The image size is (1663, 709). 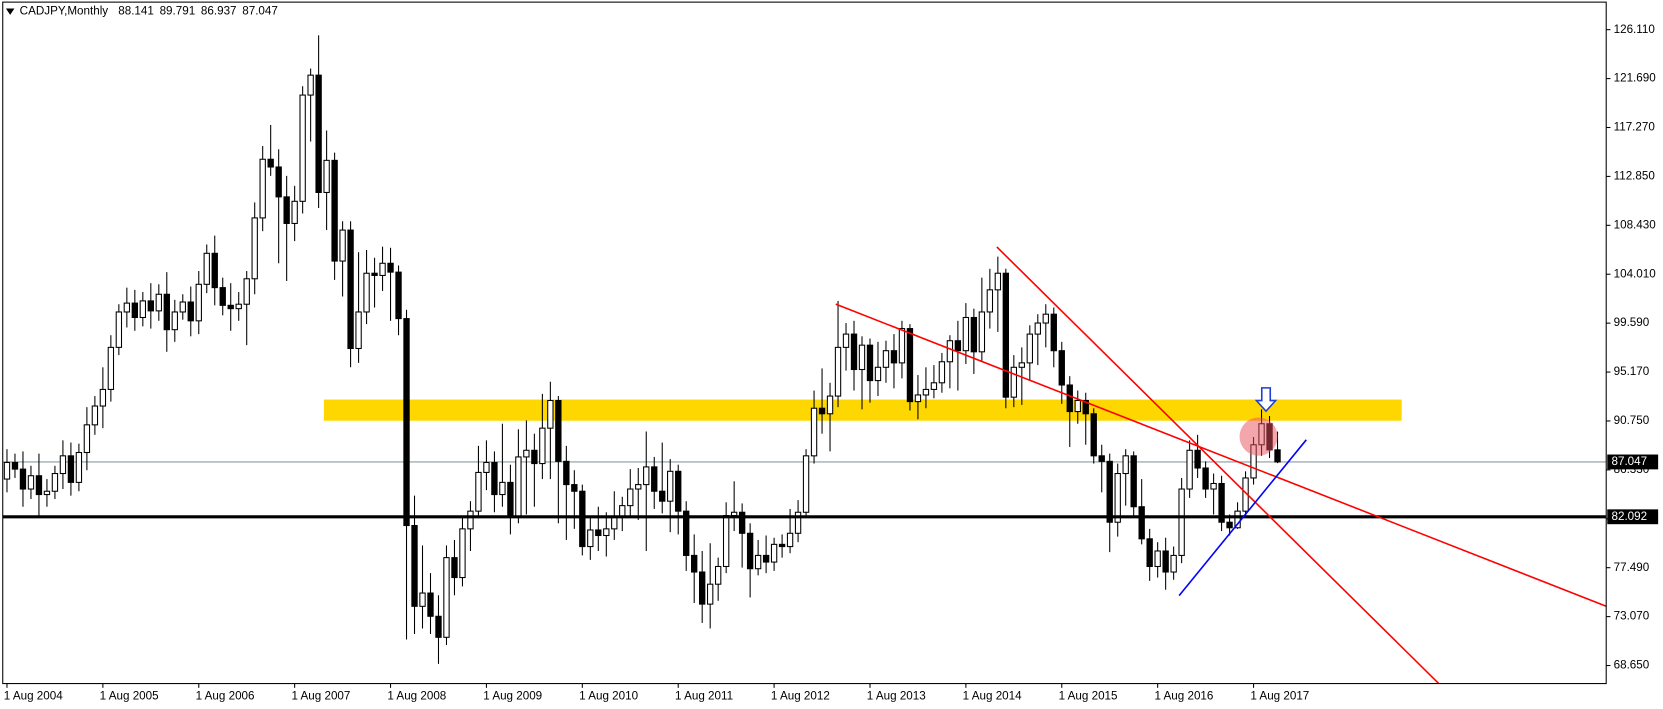 I want to click on y-tick-label: 77.490, so click(x=1632, y=567).